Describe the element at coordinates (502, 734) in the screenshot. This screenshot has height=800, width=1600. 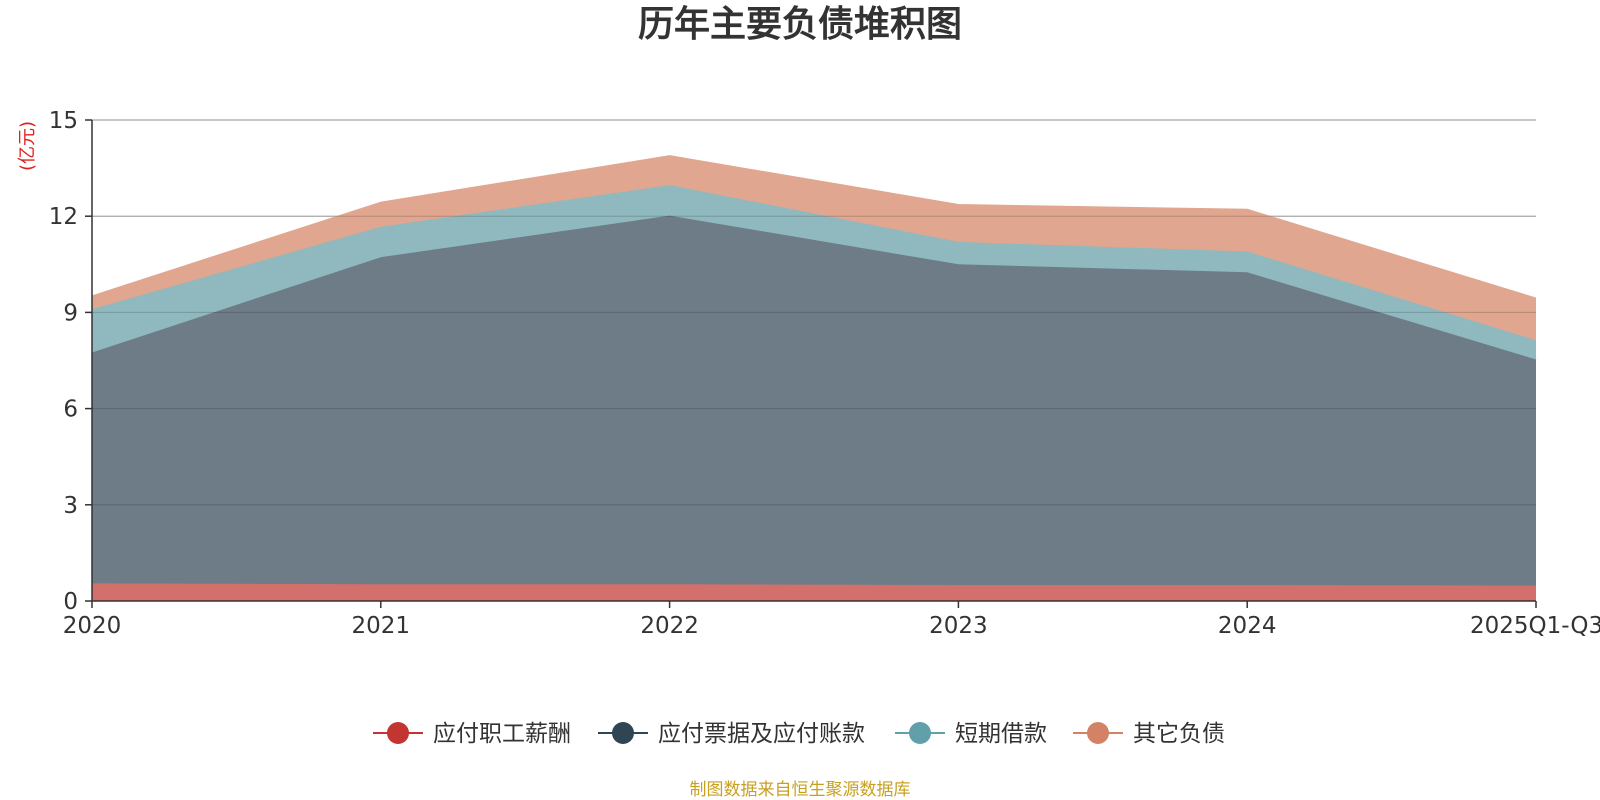
I see `legend-label-0: 应付职工薪酬` at that location.